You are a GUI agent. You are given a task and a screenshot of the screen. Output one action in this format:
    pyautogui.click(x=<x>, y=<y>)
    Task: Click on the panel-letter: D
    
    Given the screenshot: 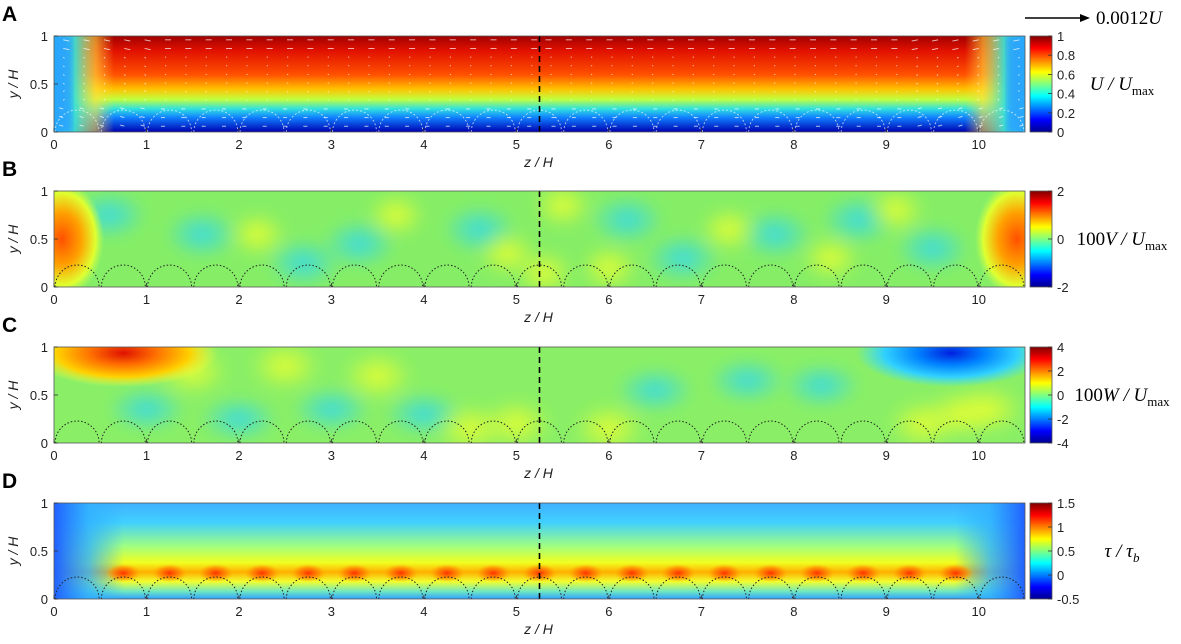 What is the action you would take?
    pyautogui.click(x=9, y=481)
    